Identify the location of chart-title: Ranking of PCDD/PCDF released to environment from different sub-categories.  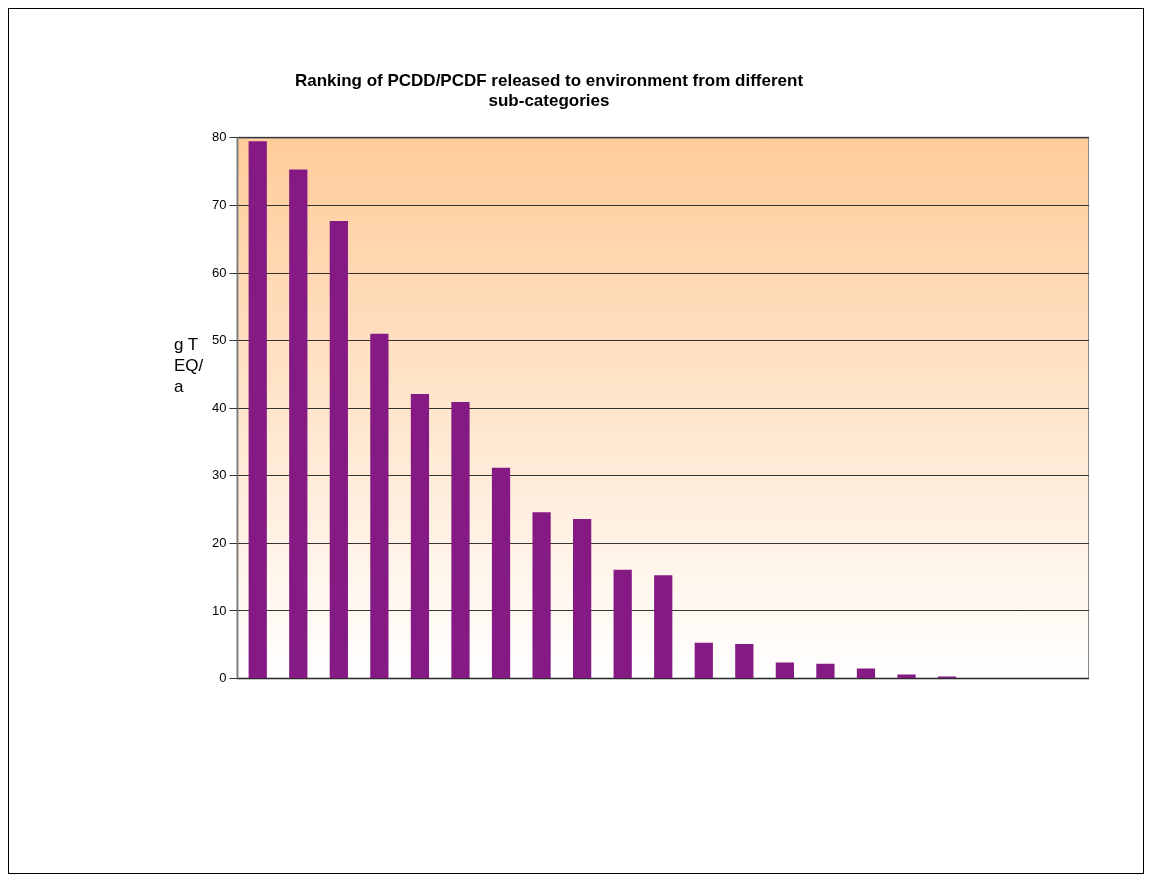
(549, 91).